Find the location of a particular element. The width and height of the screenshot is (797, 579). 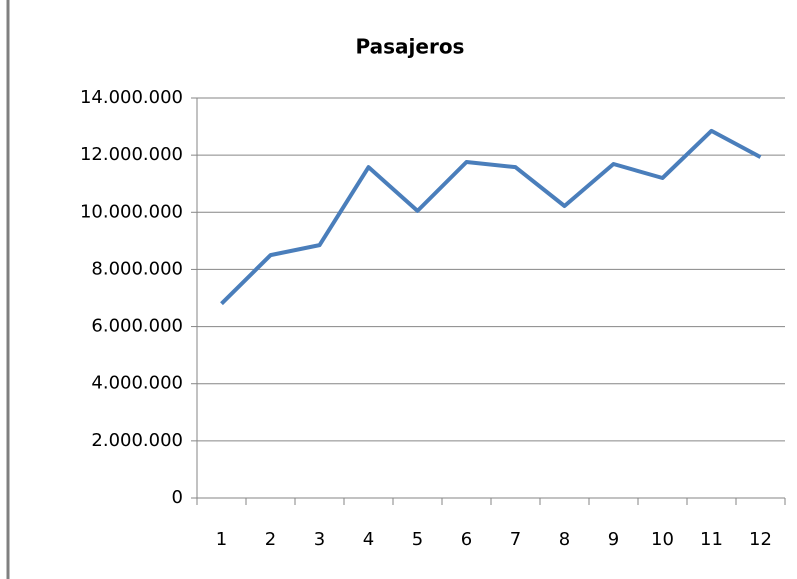

y-tick-label: 10.000.000 is located at coordinates (131, 211).